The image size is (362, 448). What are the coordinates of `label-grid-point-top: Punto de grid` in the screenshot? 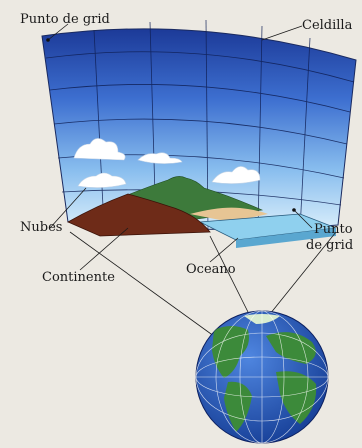 It's located at (65, 19).